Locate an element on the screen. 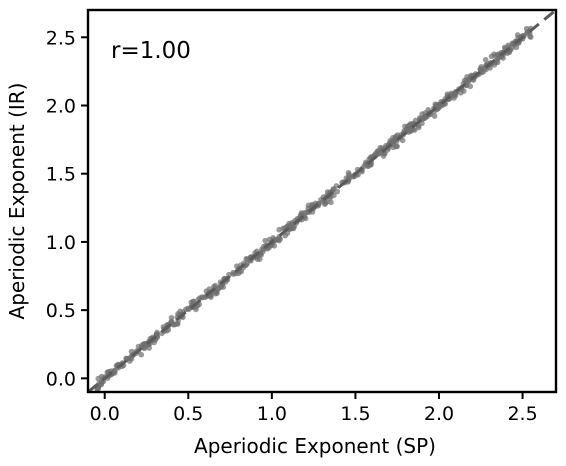 This screenshot has width=566, height=466. x-axis-title: Aperiodic Exponent (SP) is located at coordinates (315, 446).